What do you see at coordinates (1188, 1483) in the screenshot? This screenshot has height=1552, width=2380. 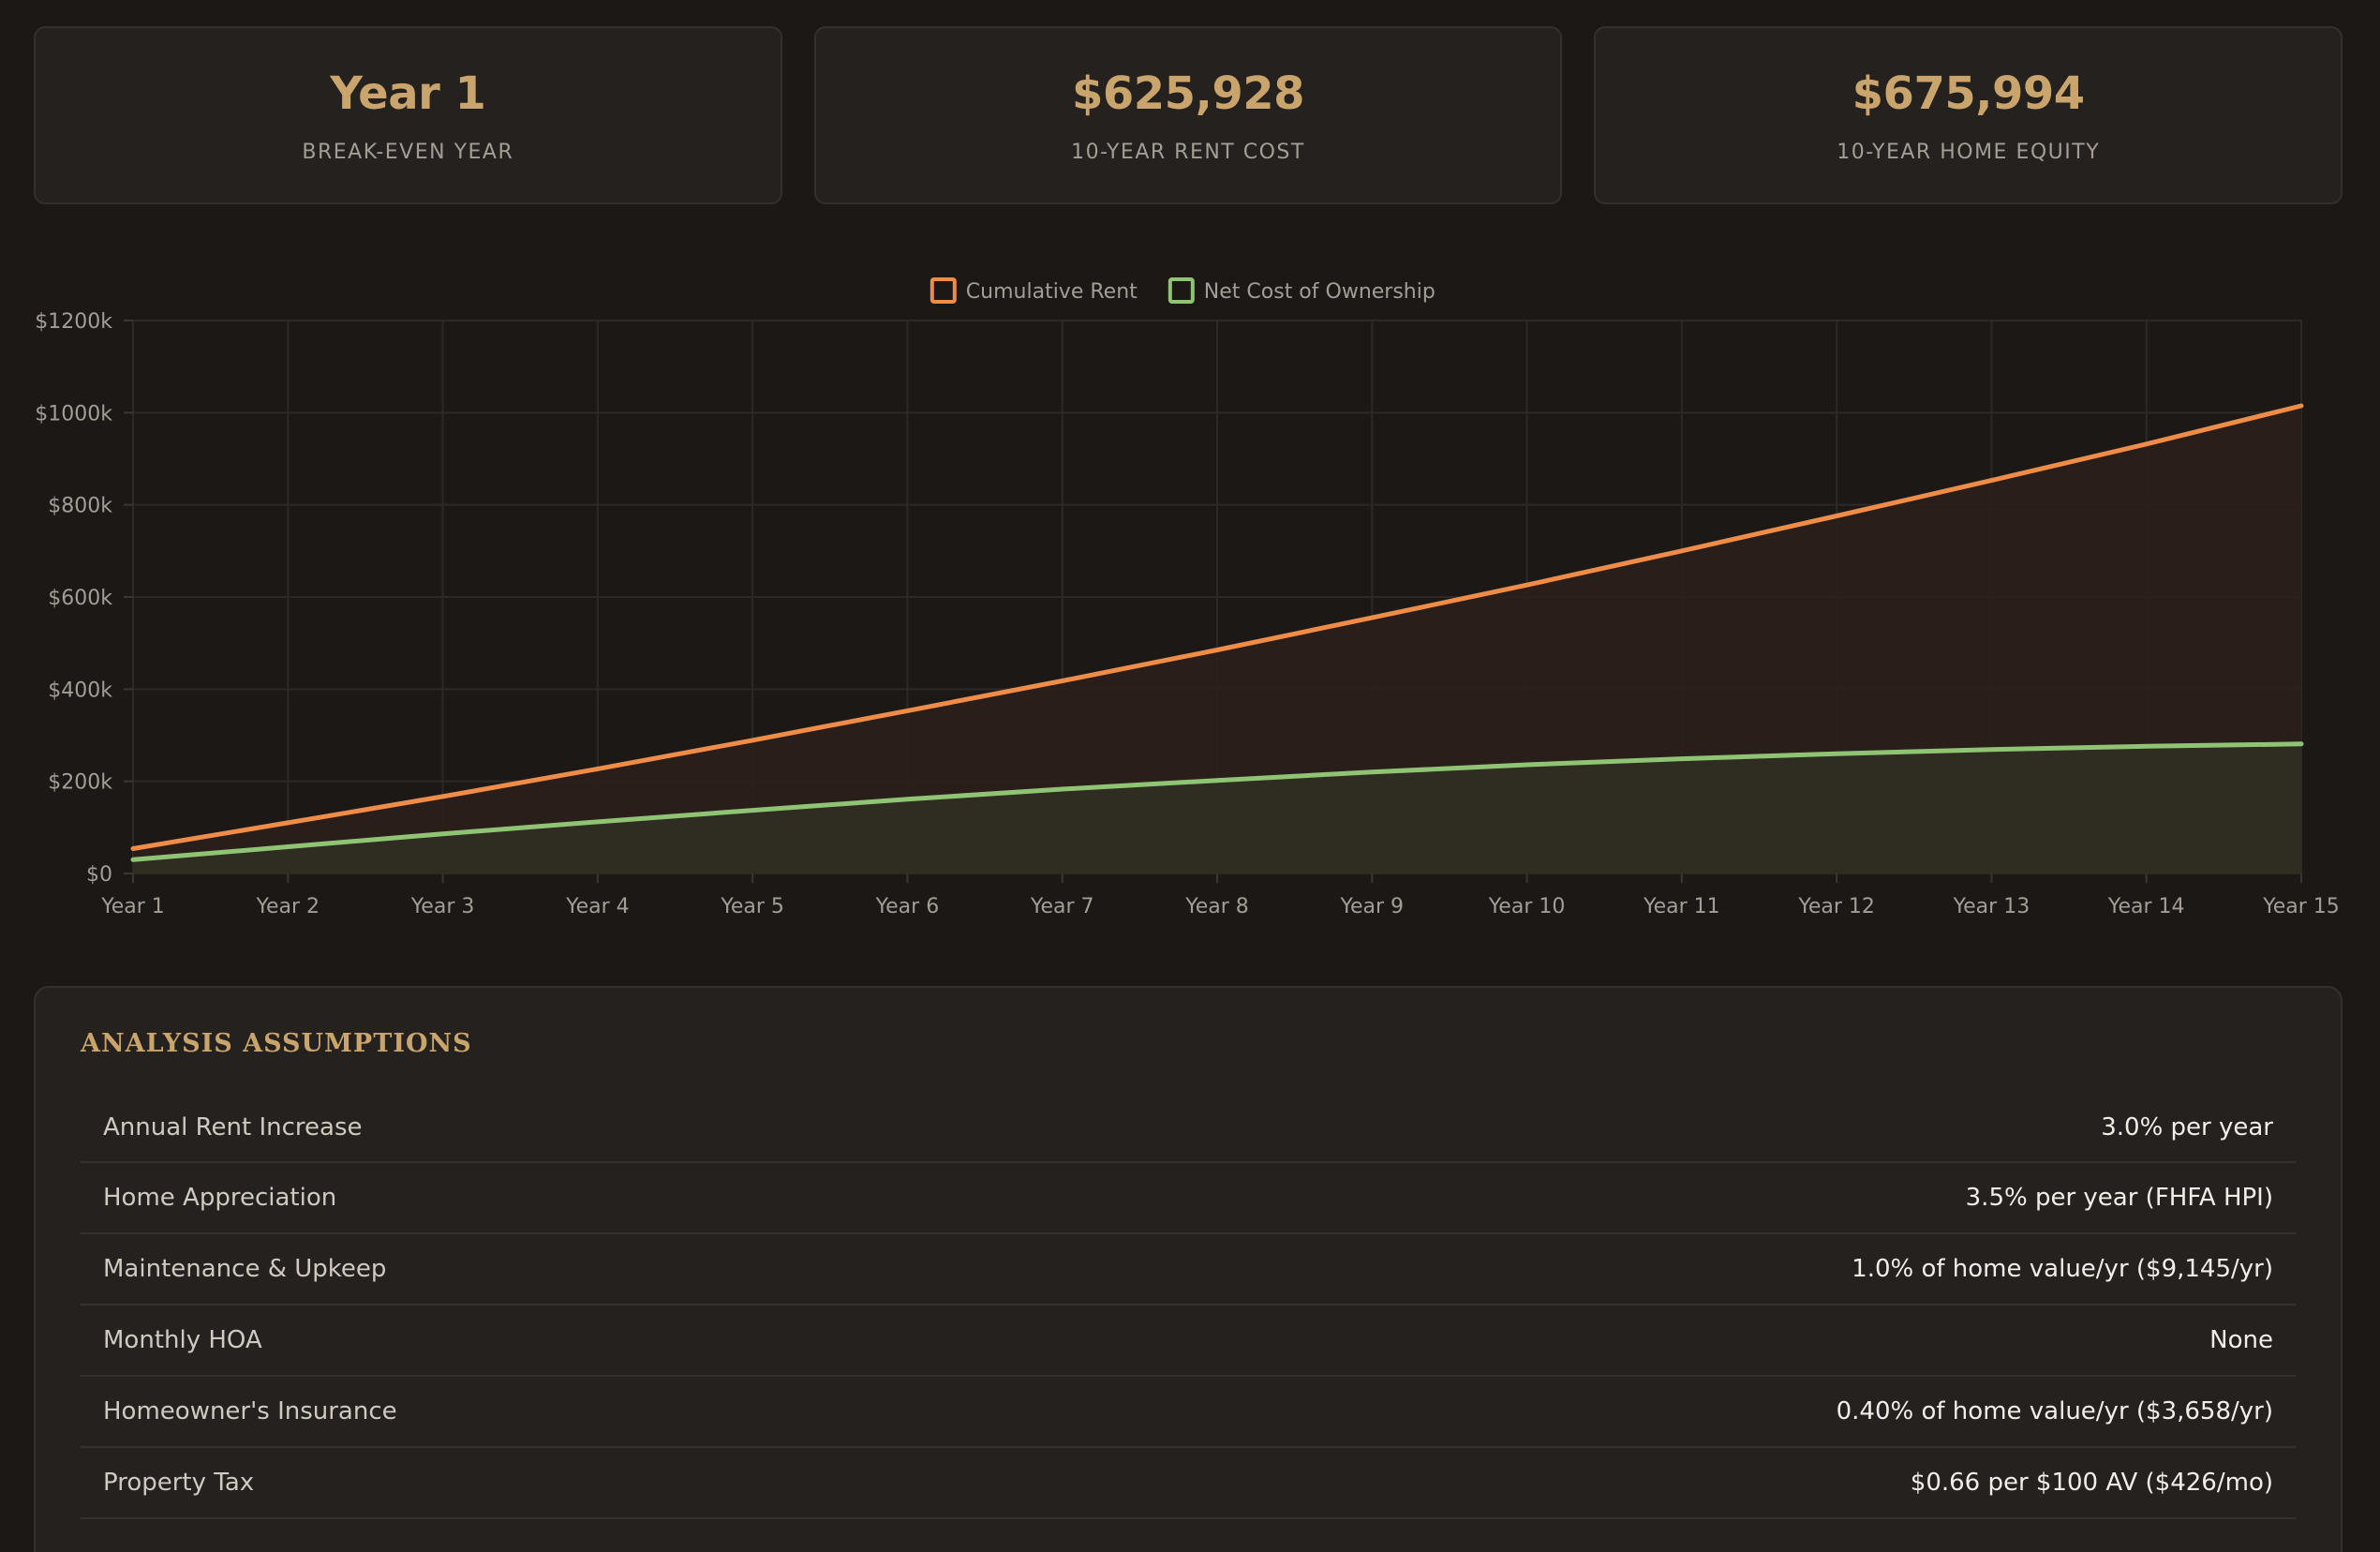 I see `assumption-row-property-tax: Property Tax $0.66 per $100 AV ($426/mo)` at bounding box center [1188, 1483].